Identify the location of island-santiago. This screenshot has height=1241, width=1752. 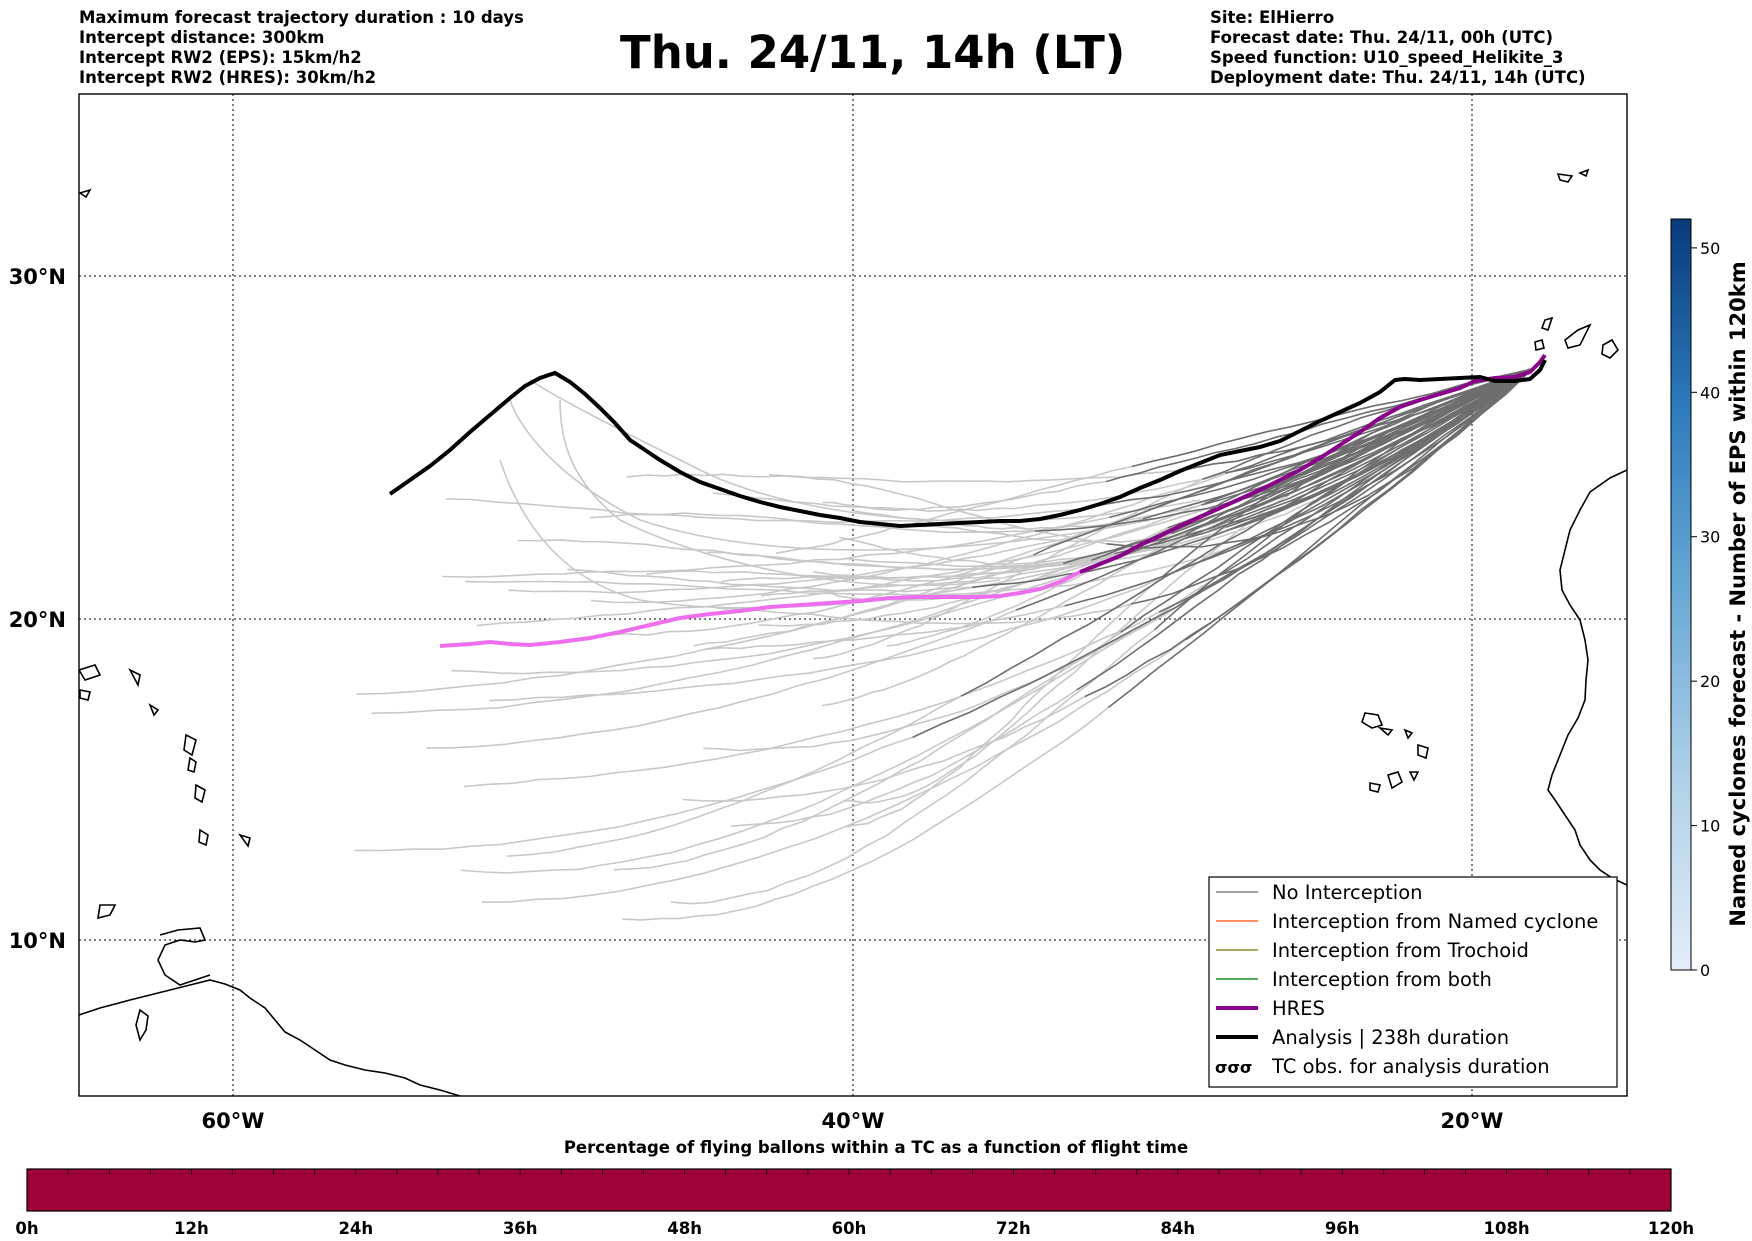
(1394, 780).